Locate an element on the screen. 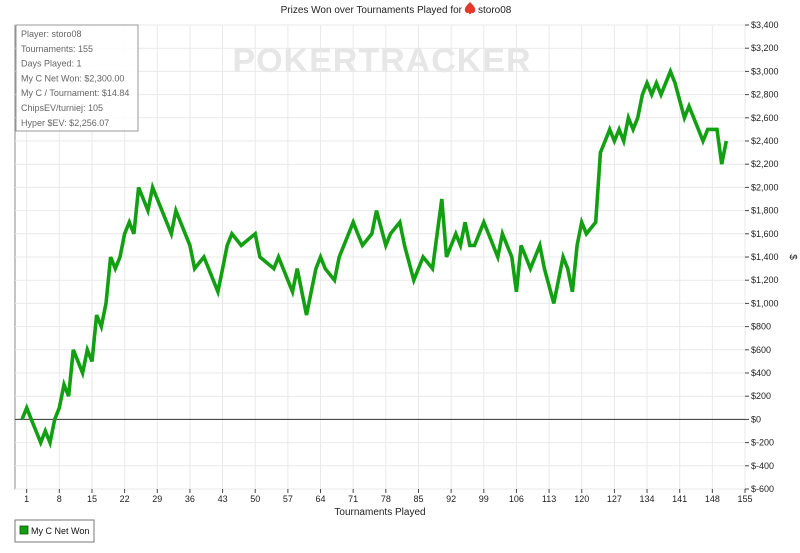 This screenshot has width=800, height=553. y-tick-label: $3,200 is located at coordinates (765, 48).